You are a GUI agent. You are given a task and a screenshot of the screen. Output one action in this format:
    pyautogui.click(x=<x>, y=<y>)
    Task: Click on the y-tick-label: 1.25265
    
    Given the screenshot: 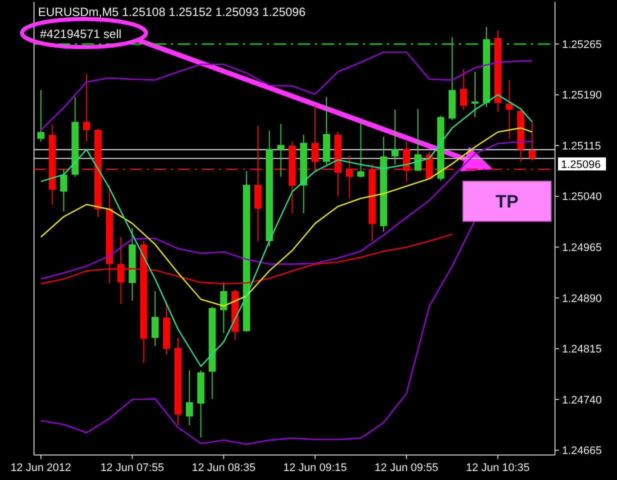 What is the action you would take?
    pyautogui.click(x=582, y=44)
    